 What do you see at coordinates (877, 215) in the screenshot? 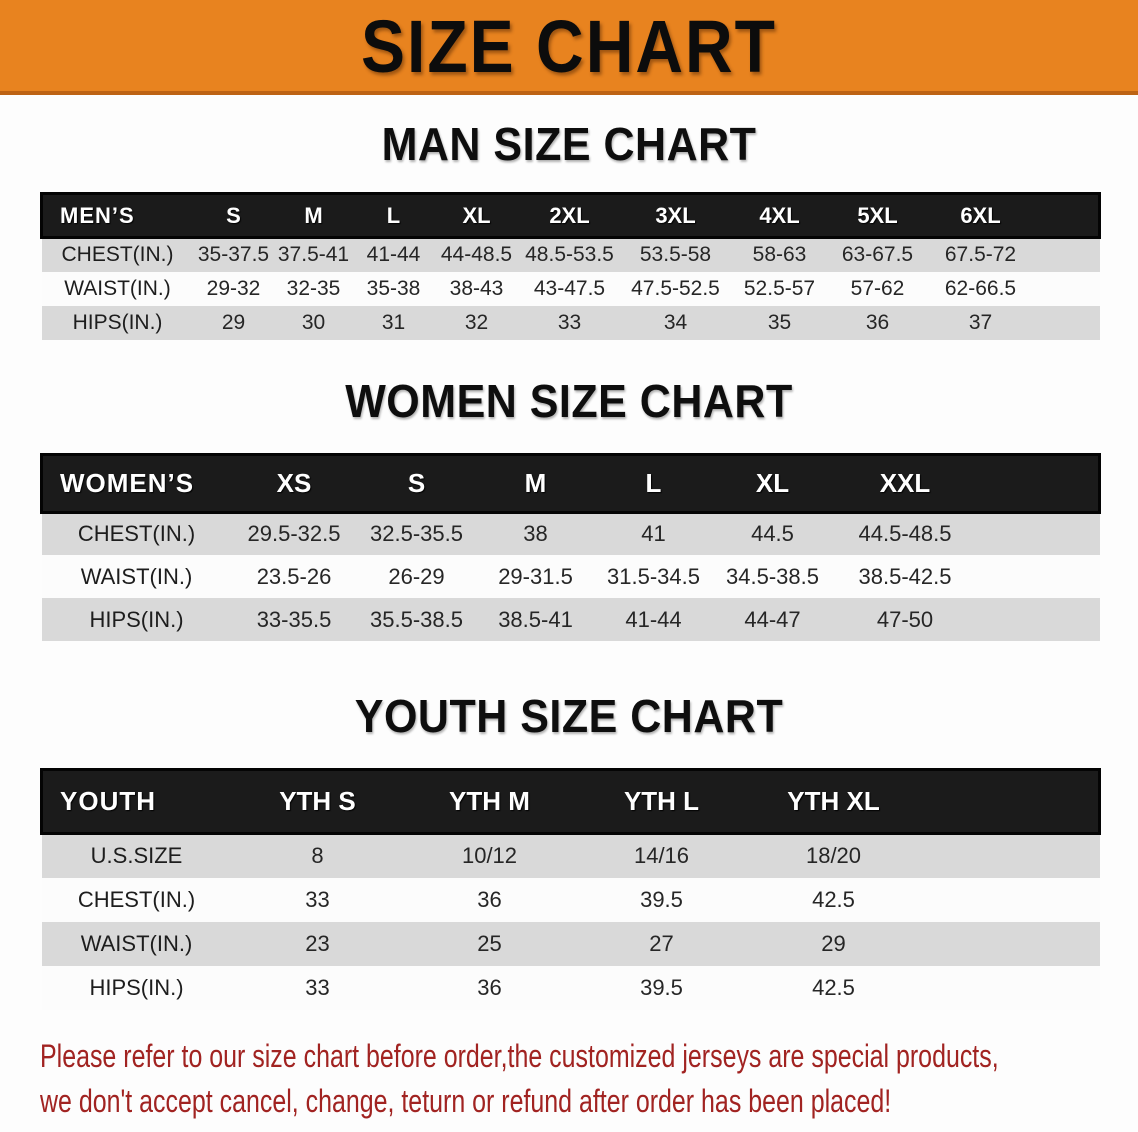
I see `size-column-header: 5XL` at bounding box center [877, 215].